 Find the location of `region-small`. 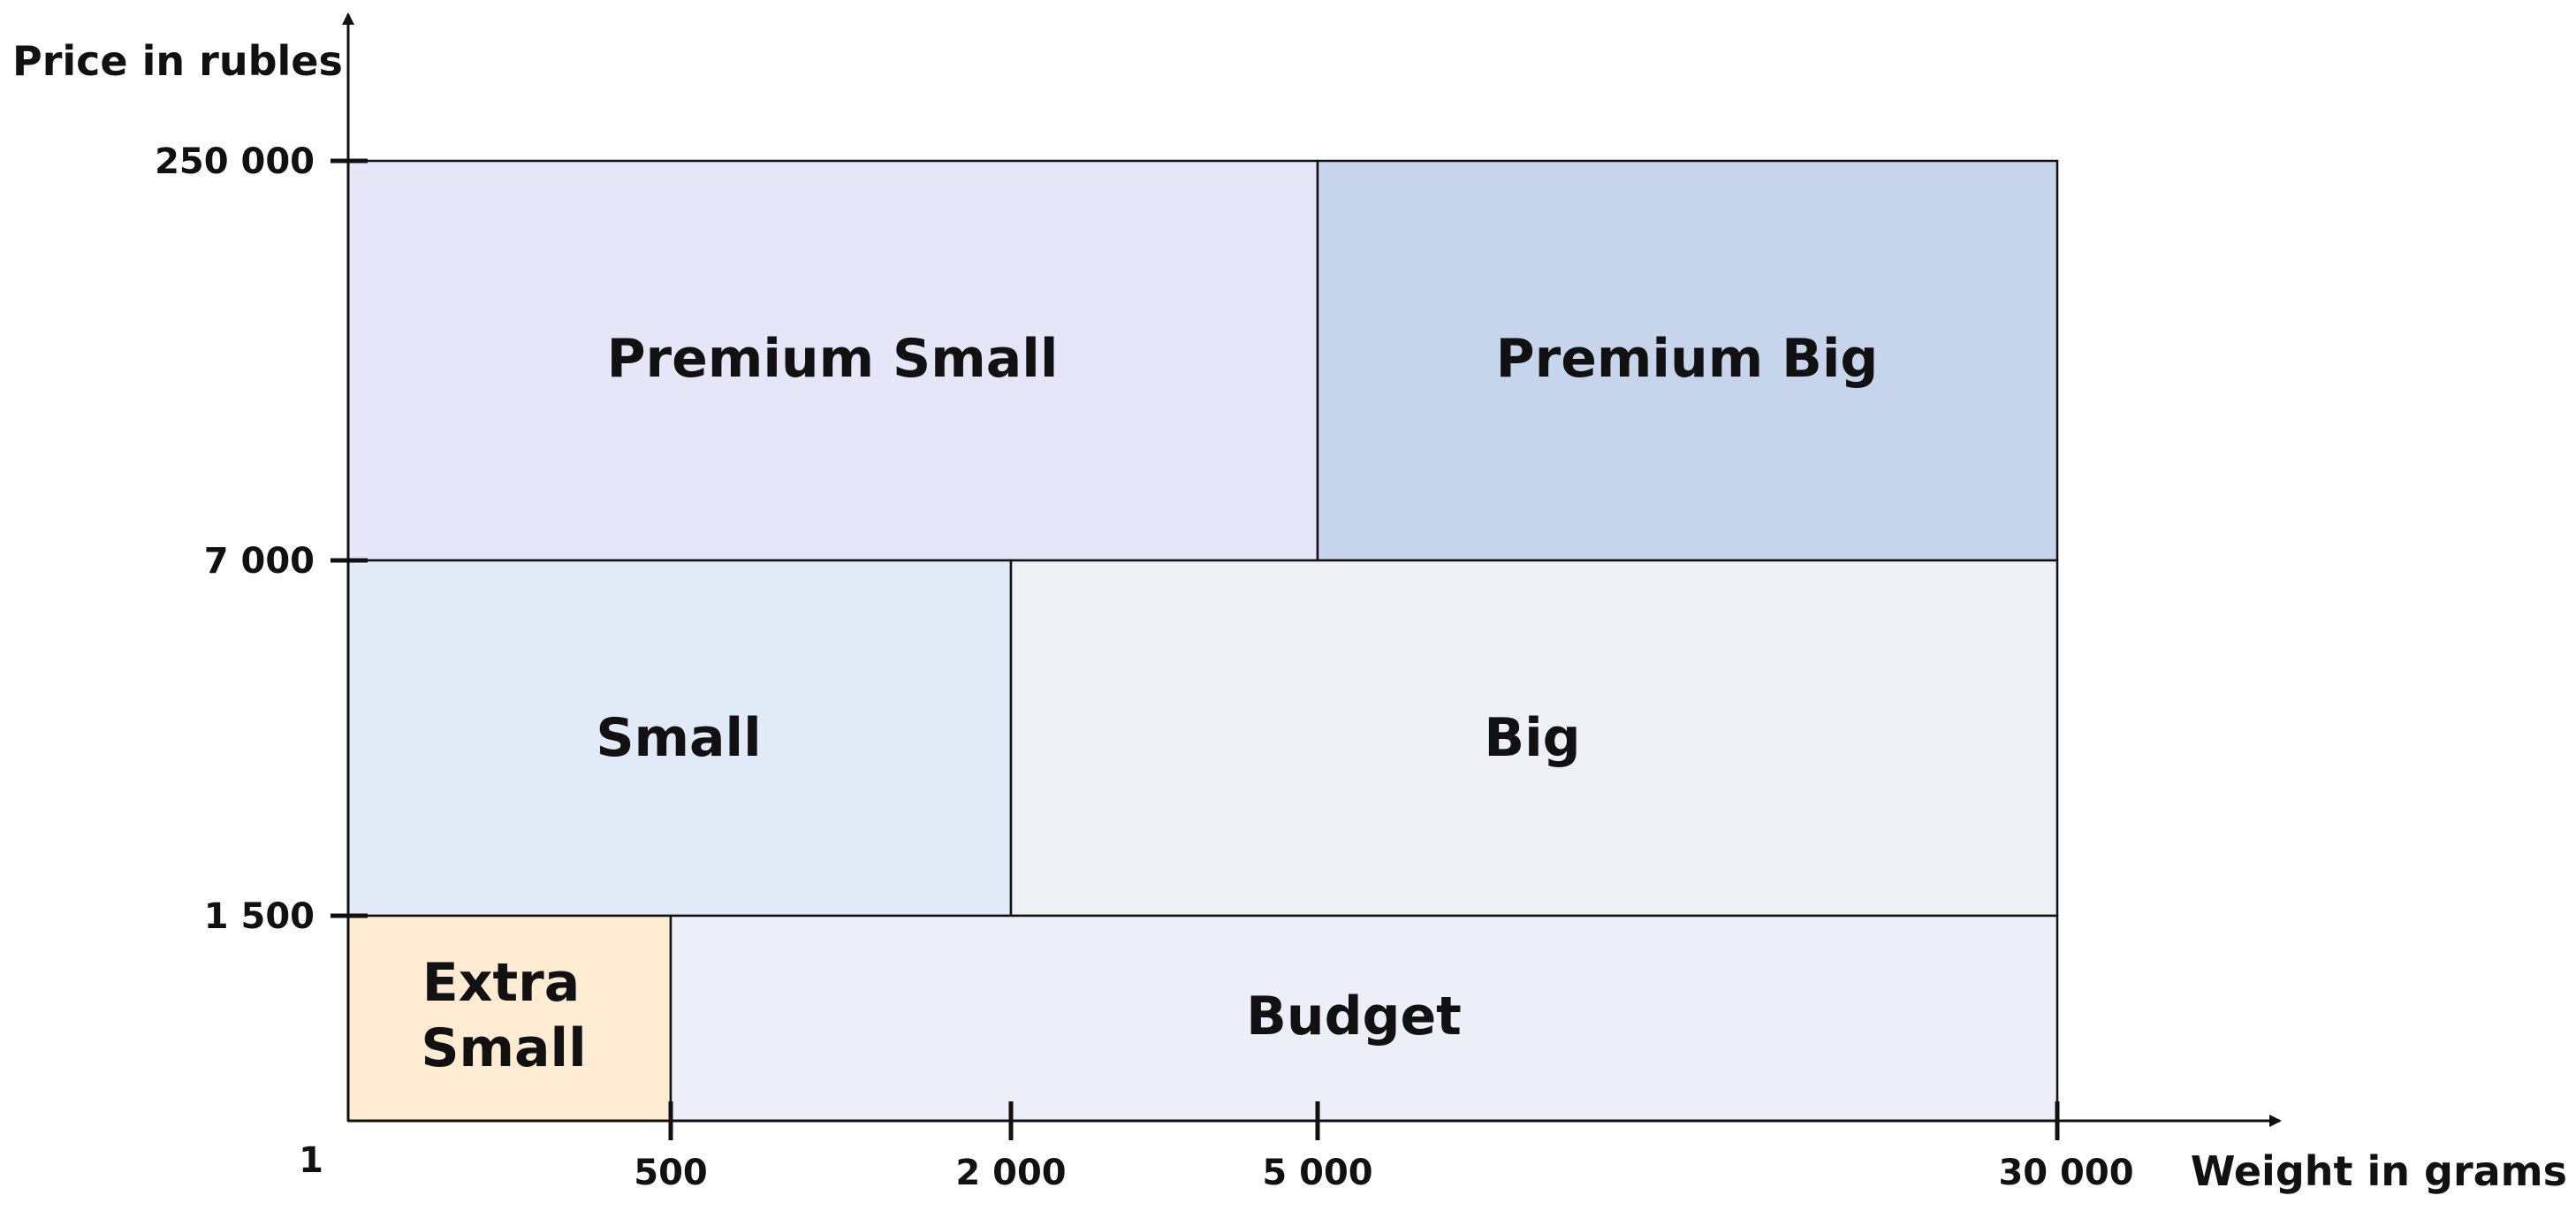

region-small is located at coordinates (679, 738).